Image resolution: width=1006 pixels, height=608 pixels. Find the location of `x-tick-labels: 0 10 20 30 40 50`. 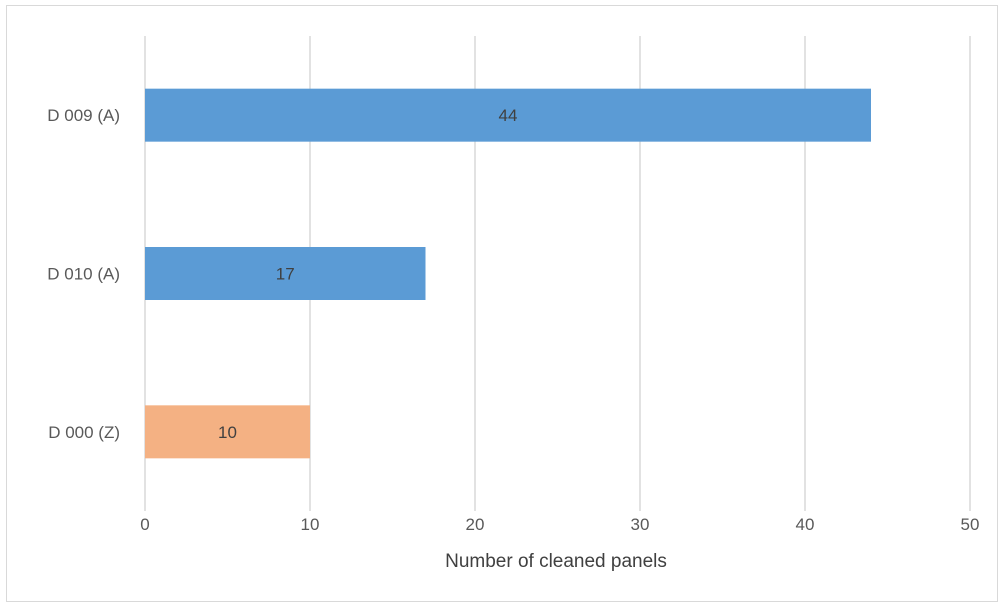

x-tick-labels: 0 10 20 30 40 50 is located at coordinates (559, 524).